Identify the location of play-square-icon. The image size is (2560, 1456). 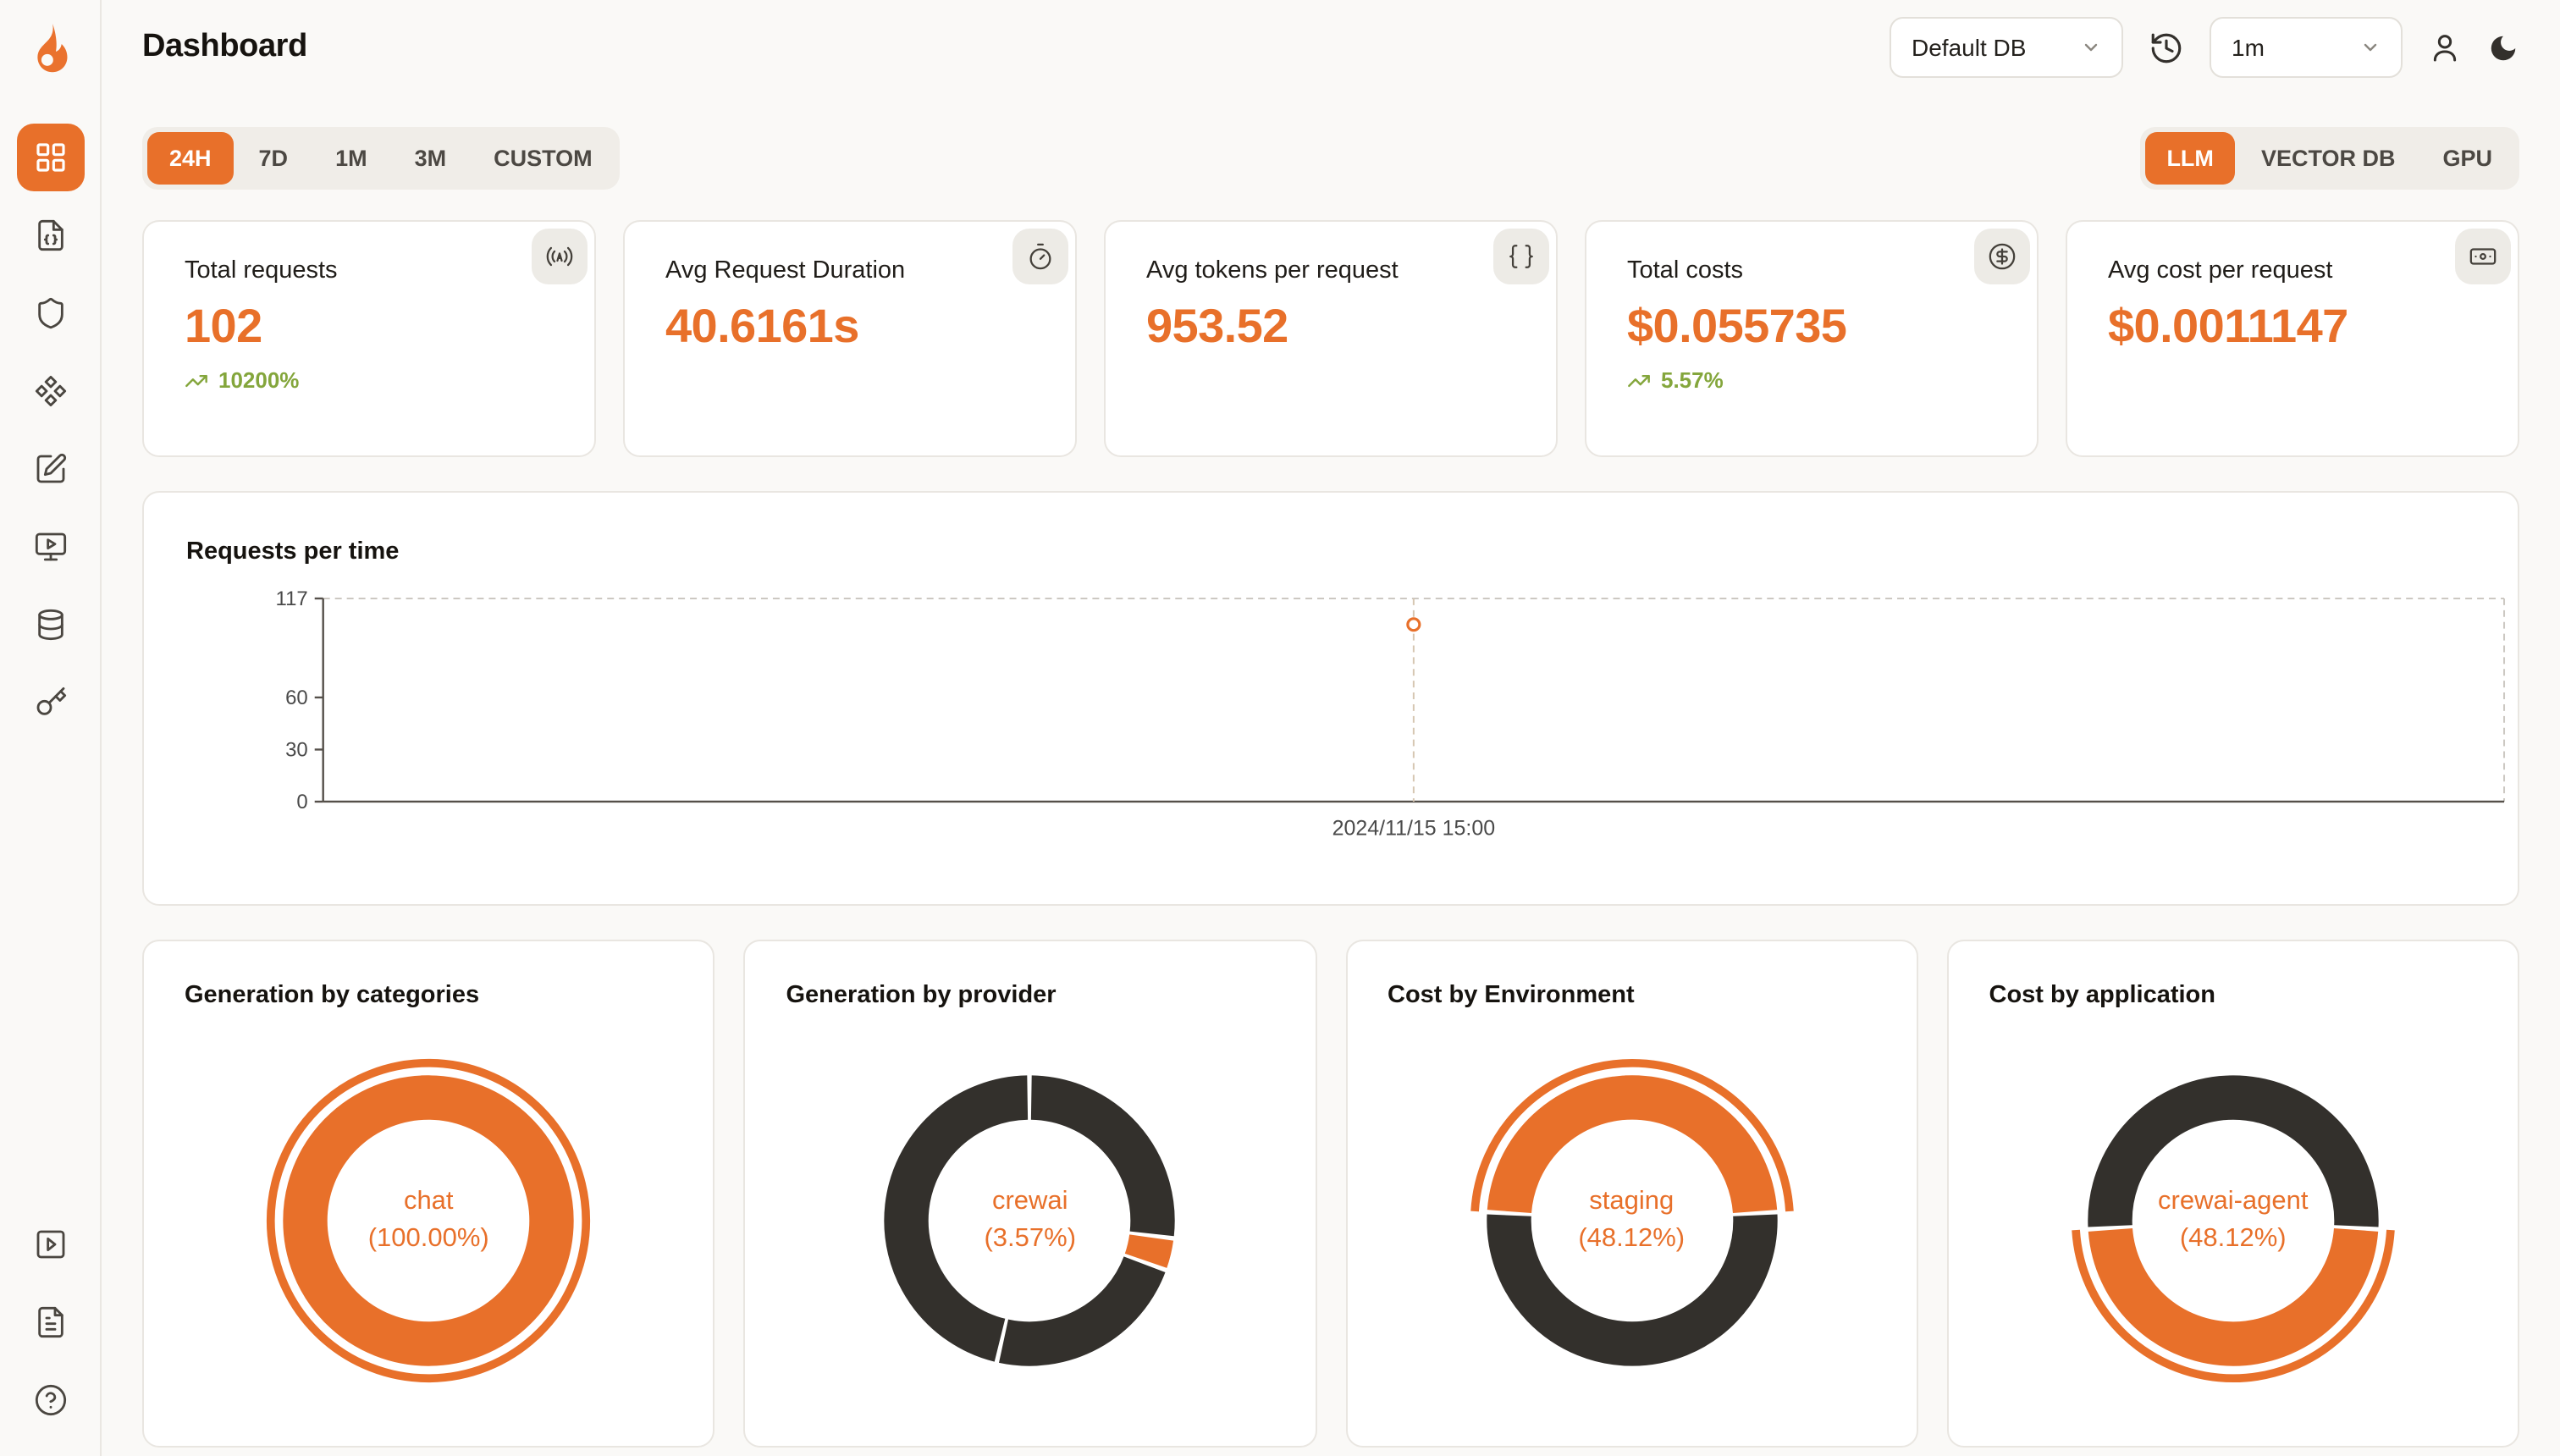
(50, 1244).